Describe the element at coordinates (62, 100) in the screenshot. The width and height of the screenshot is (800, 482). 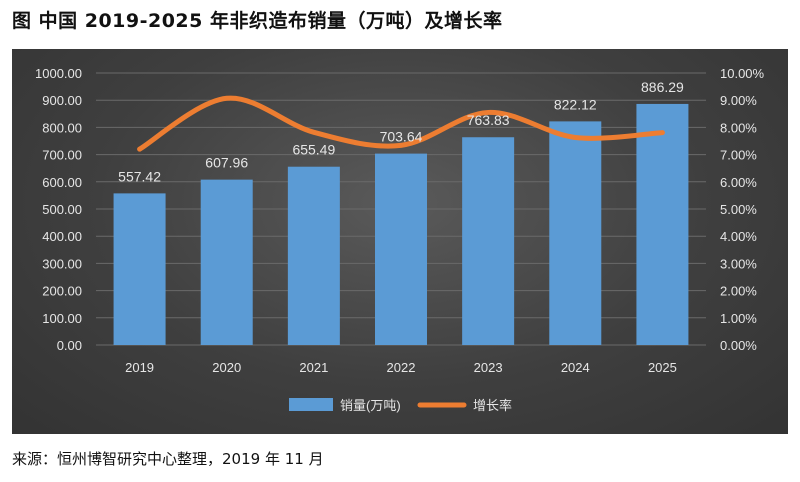
I see `y-left-tick-label: 900.00` at that location.